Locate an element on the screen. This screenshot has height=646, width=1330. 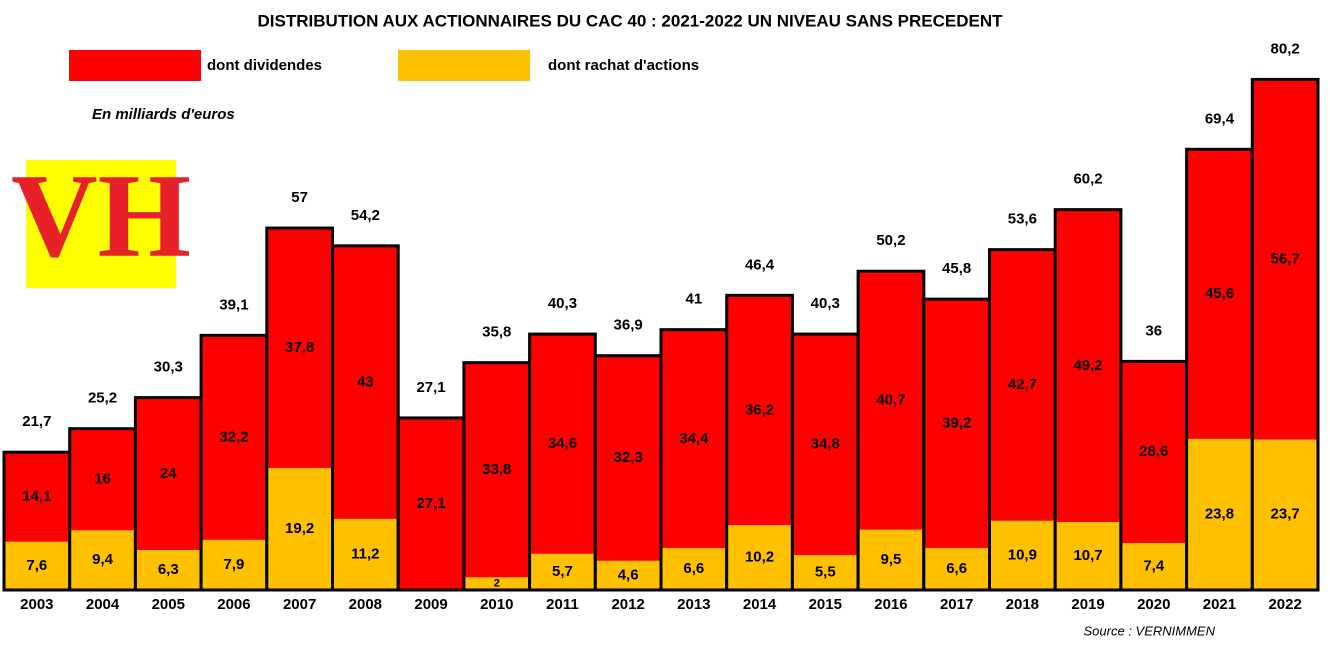
total-label: 36 is located at coordinates (1153, 330).